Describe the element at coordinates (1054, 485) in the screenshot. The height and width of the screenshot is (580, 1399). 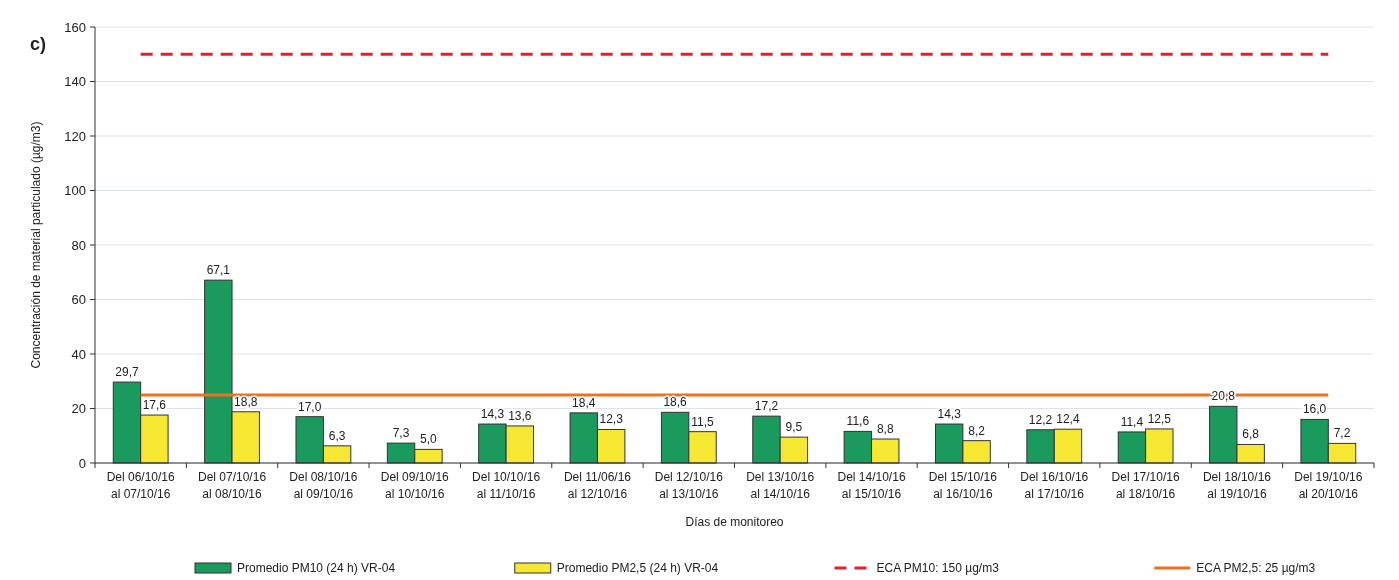
I see `x-tick-label: Del 16/10/16 al 17/10/16` at that location.